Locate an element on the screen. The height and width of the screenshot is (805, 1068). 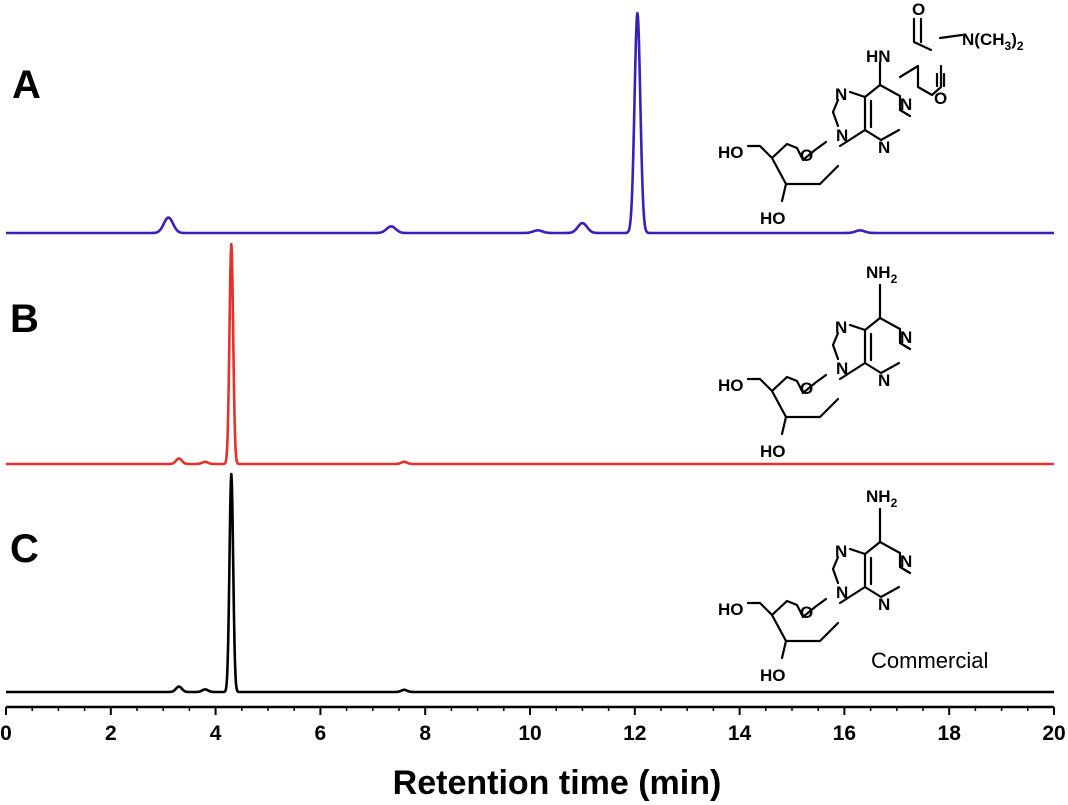
structure-c-label-n3: N is located at coordinates (884, 604).